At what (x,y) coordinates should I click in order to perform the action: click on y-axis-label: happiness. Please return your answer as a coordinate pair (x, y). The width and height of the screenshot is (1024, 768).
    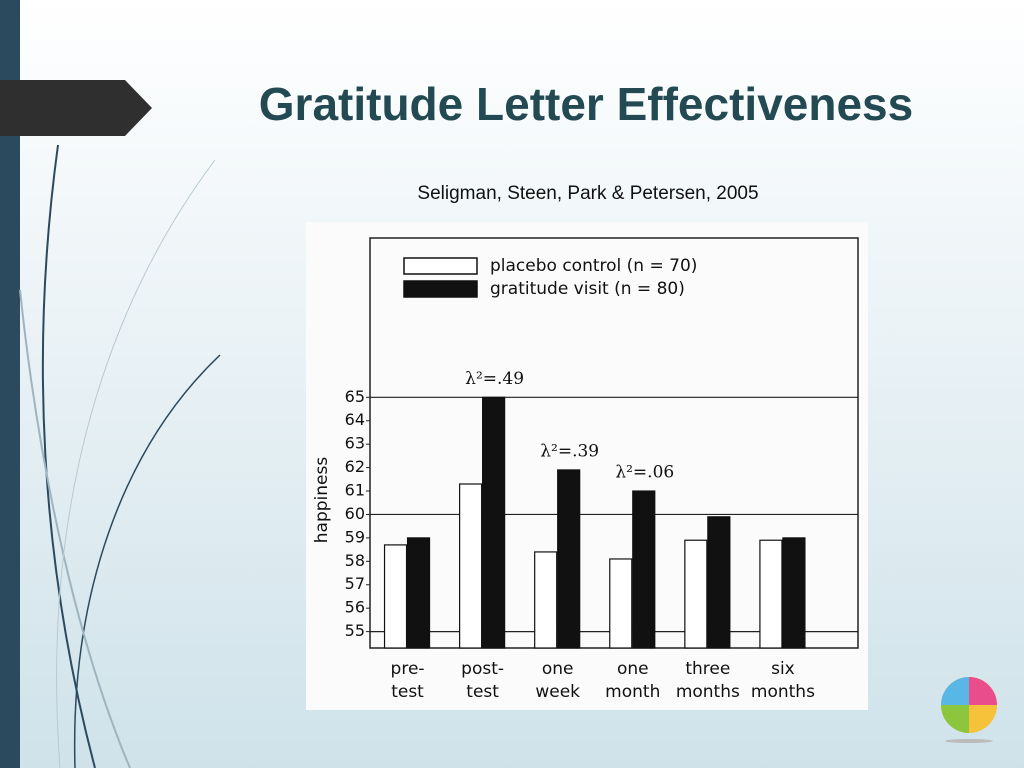
    Looking at the image, I should click on (322, 500).